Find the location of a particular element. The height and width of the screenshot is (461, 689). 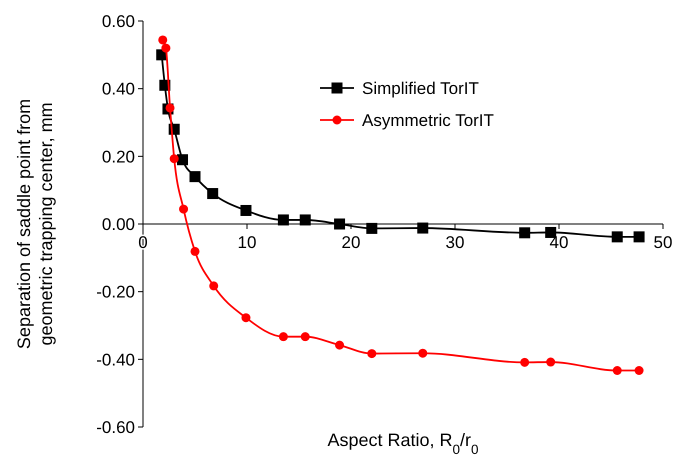

y-tick-label: -0.60 is located at coordinates (115, 427).